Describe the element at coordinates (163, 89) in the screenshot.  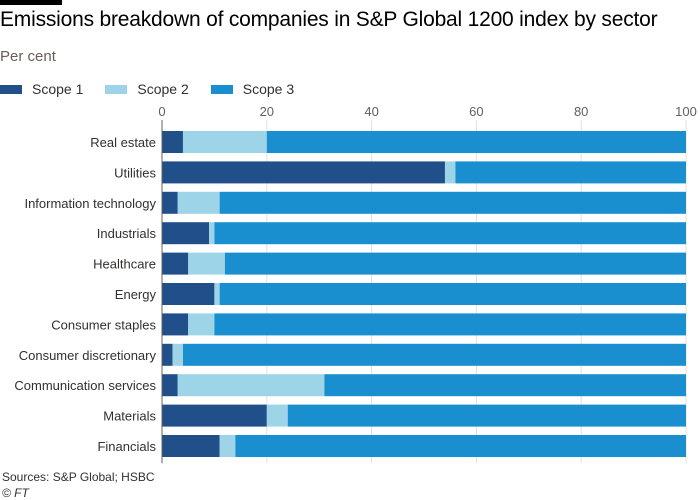
I see `legend-label-scope-2: Scope 2` at that location.